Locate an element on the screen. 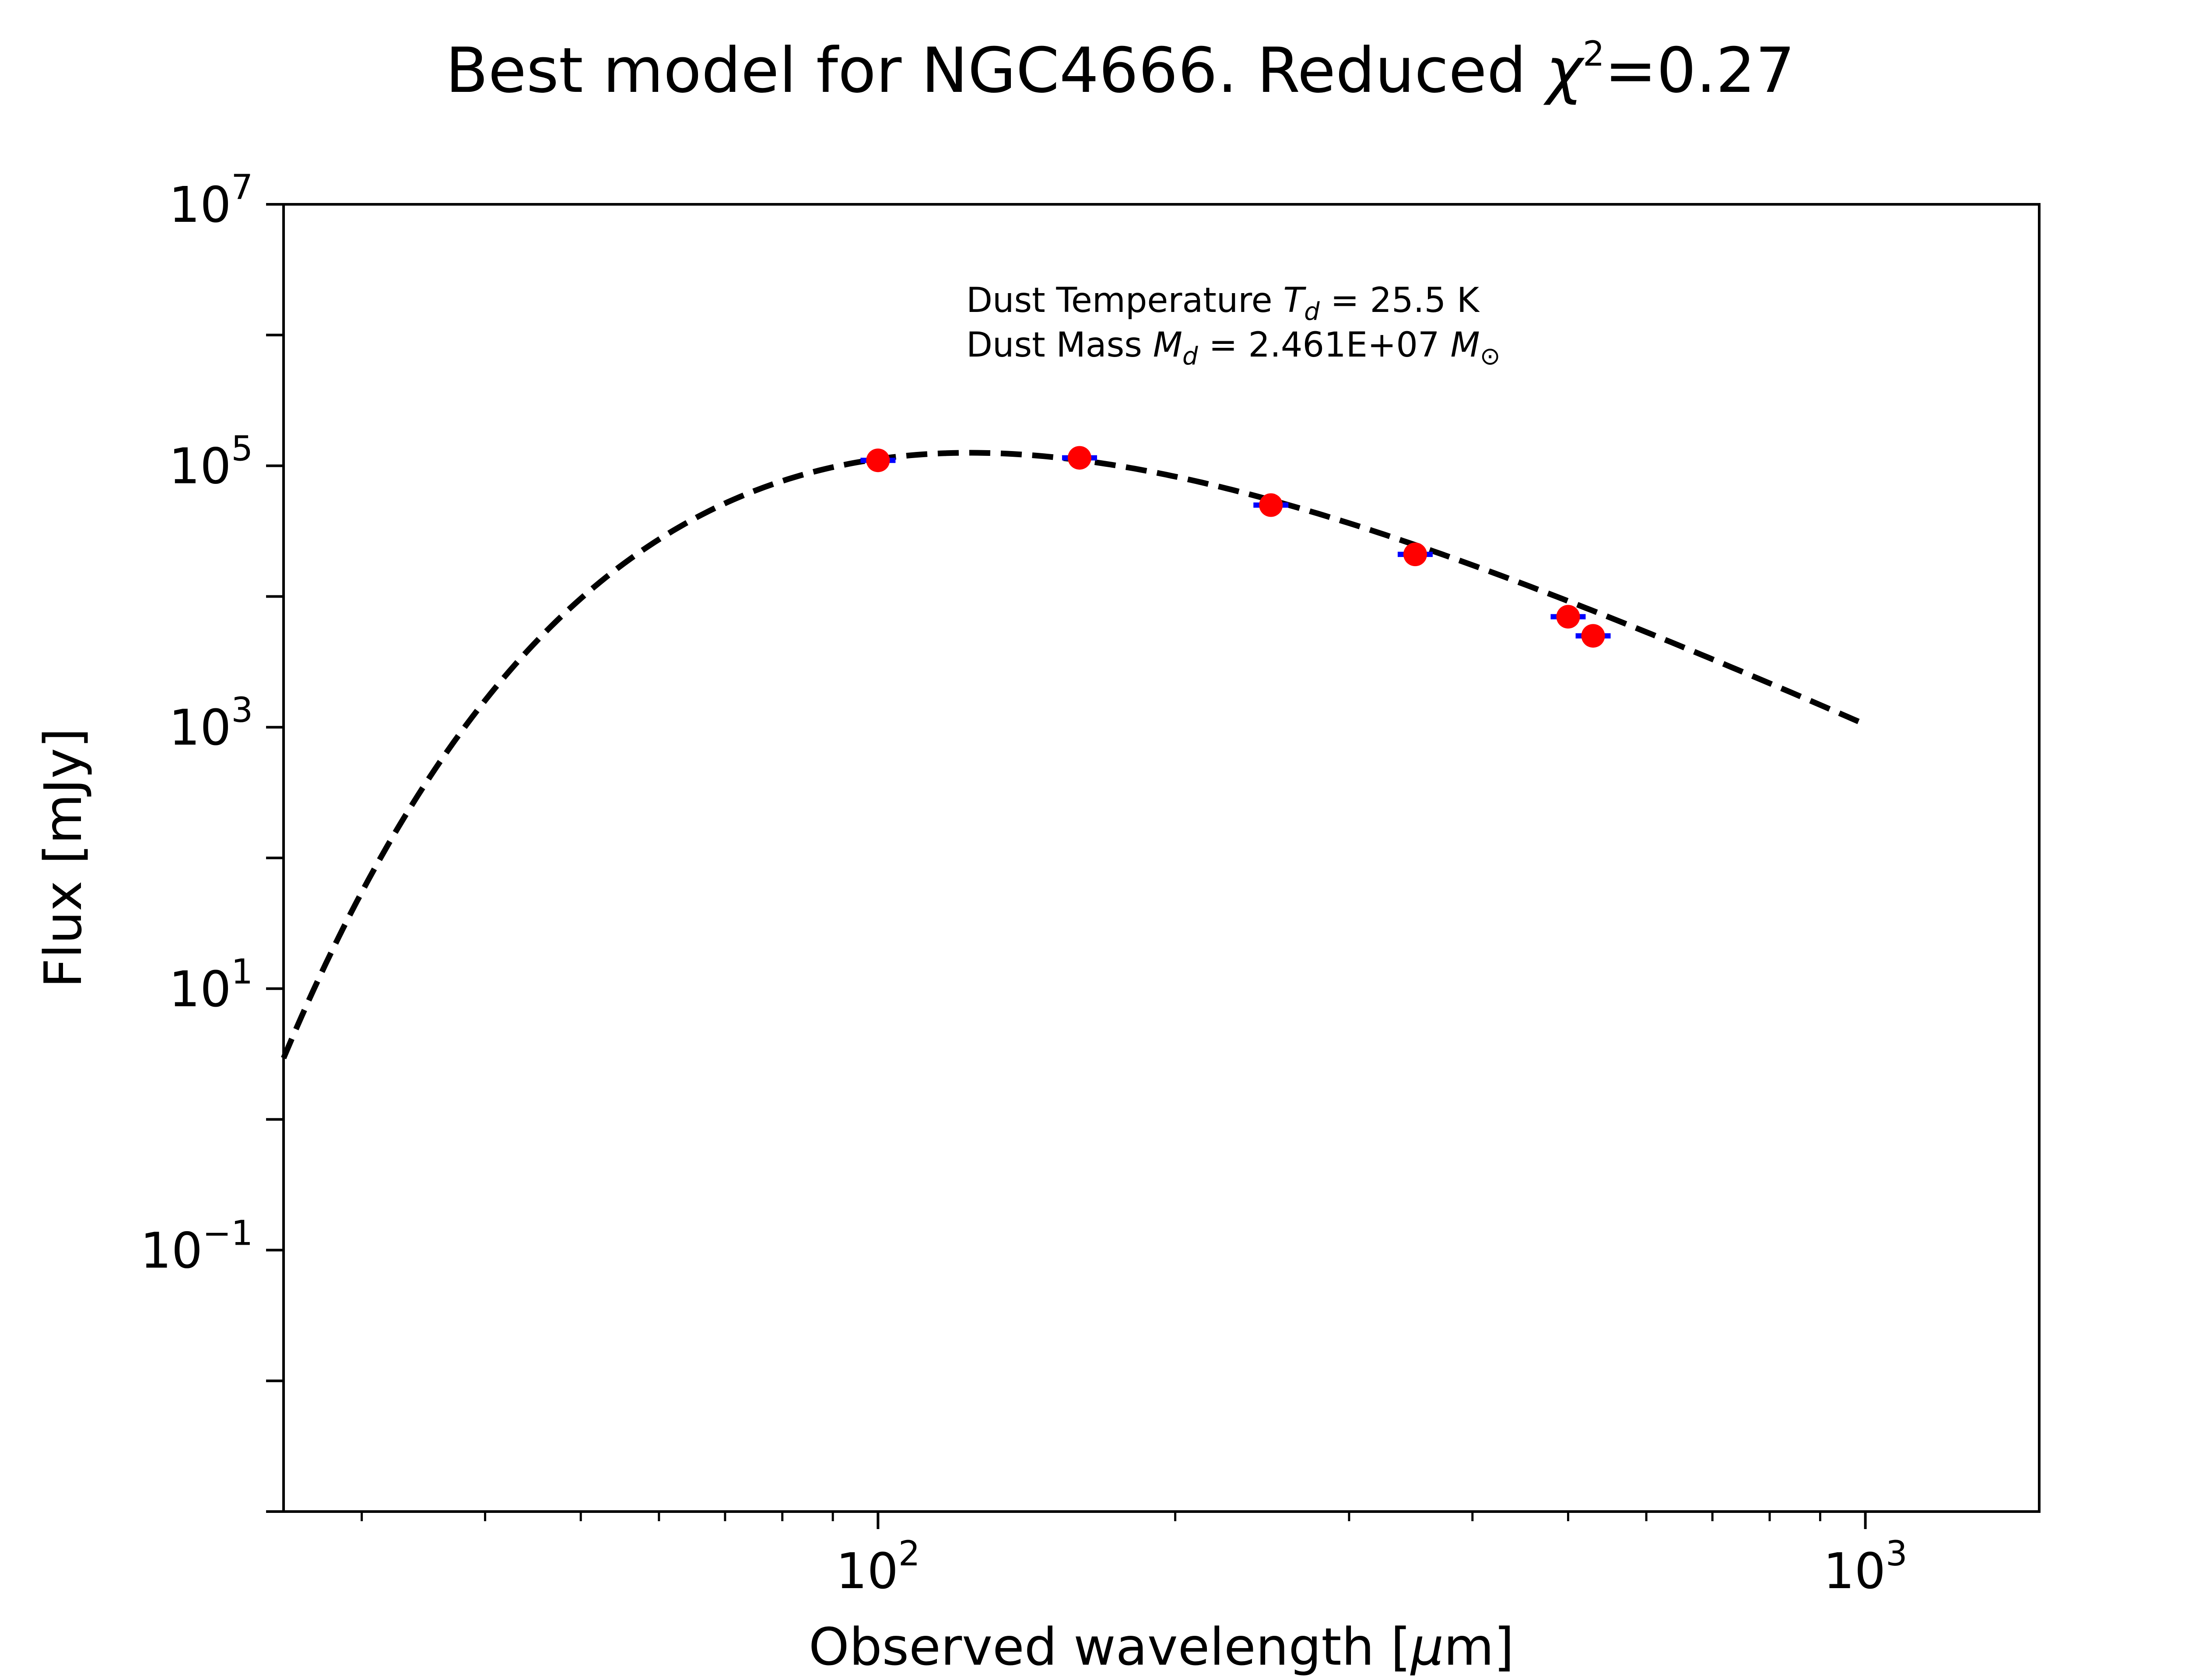 This screenshot has height=1680, width=2188. y-axis-label: Flux [mJy] is located at coordinates (63, 858).